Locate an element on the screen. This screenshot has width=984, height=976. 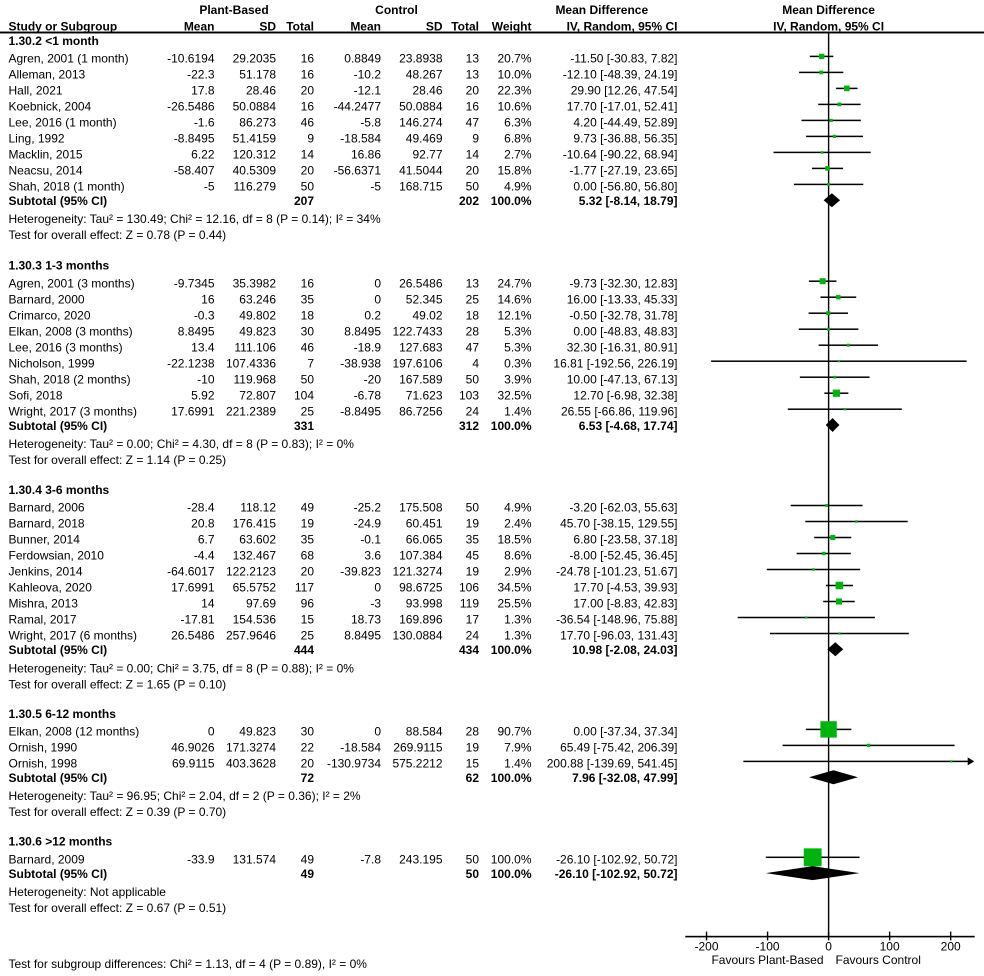
svg-text: 32.5% is located at coordinates (514, 395).